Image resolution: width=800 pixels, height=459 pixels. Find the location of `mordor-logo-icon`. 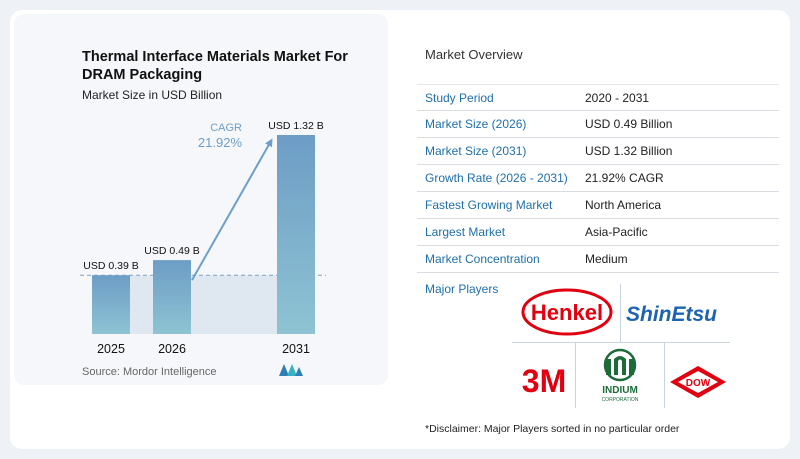

mordor-logo-icon is located at coordinates (291, 370).